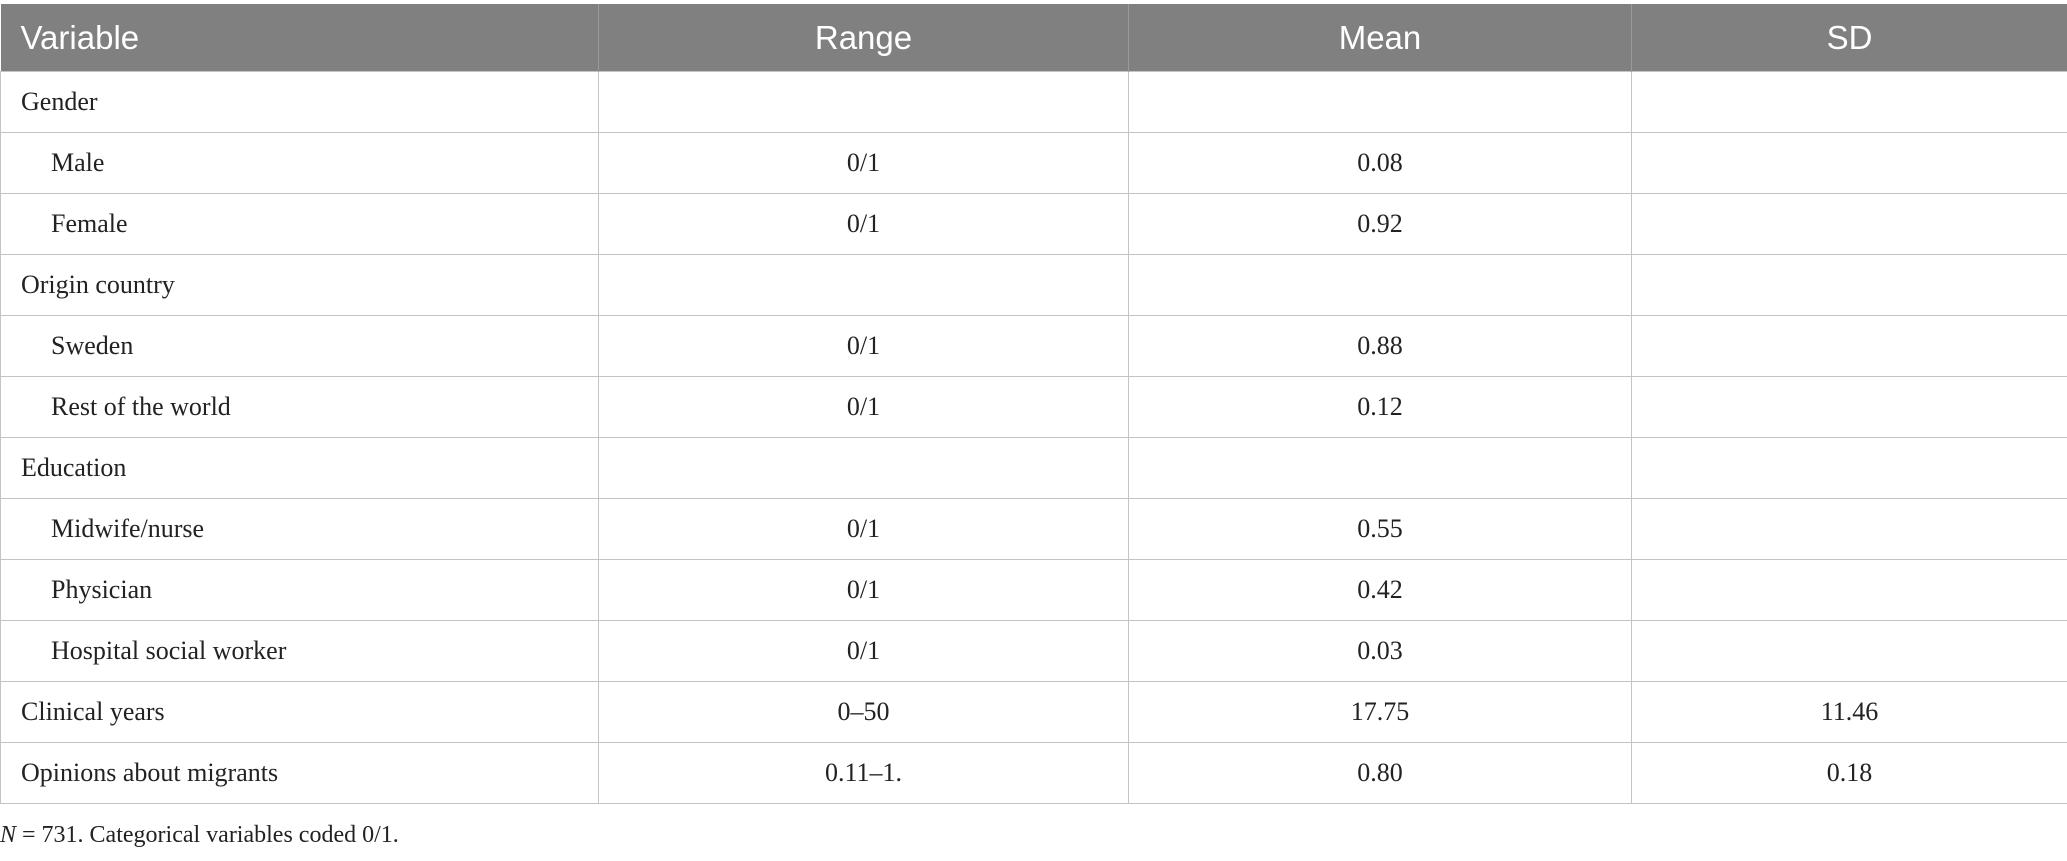 This screenshot has height=861, width=2067. What do you see at coordinates (1380, 407) in the screenshot?
I see `cell-mean: 0.12` at bounding box center [1380, 407].